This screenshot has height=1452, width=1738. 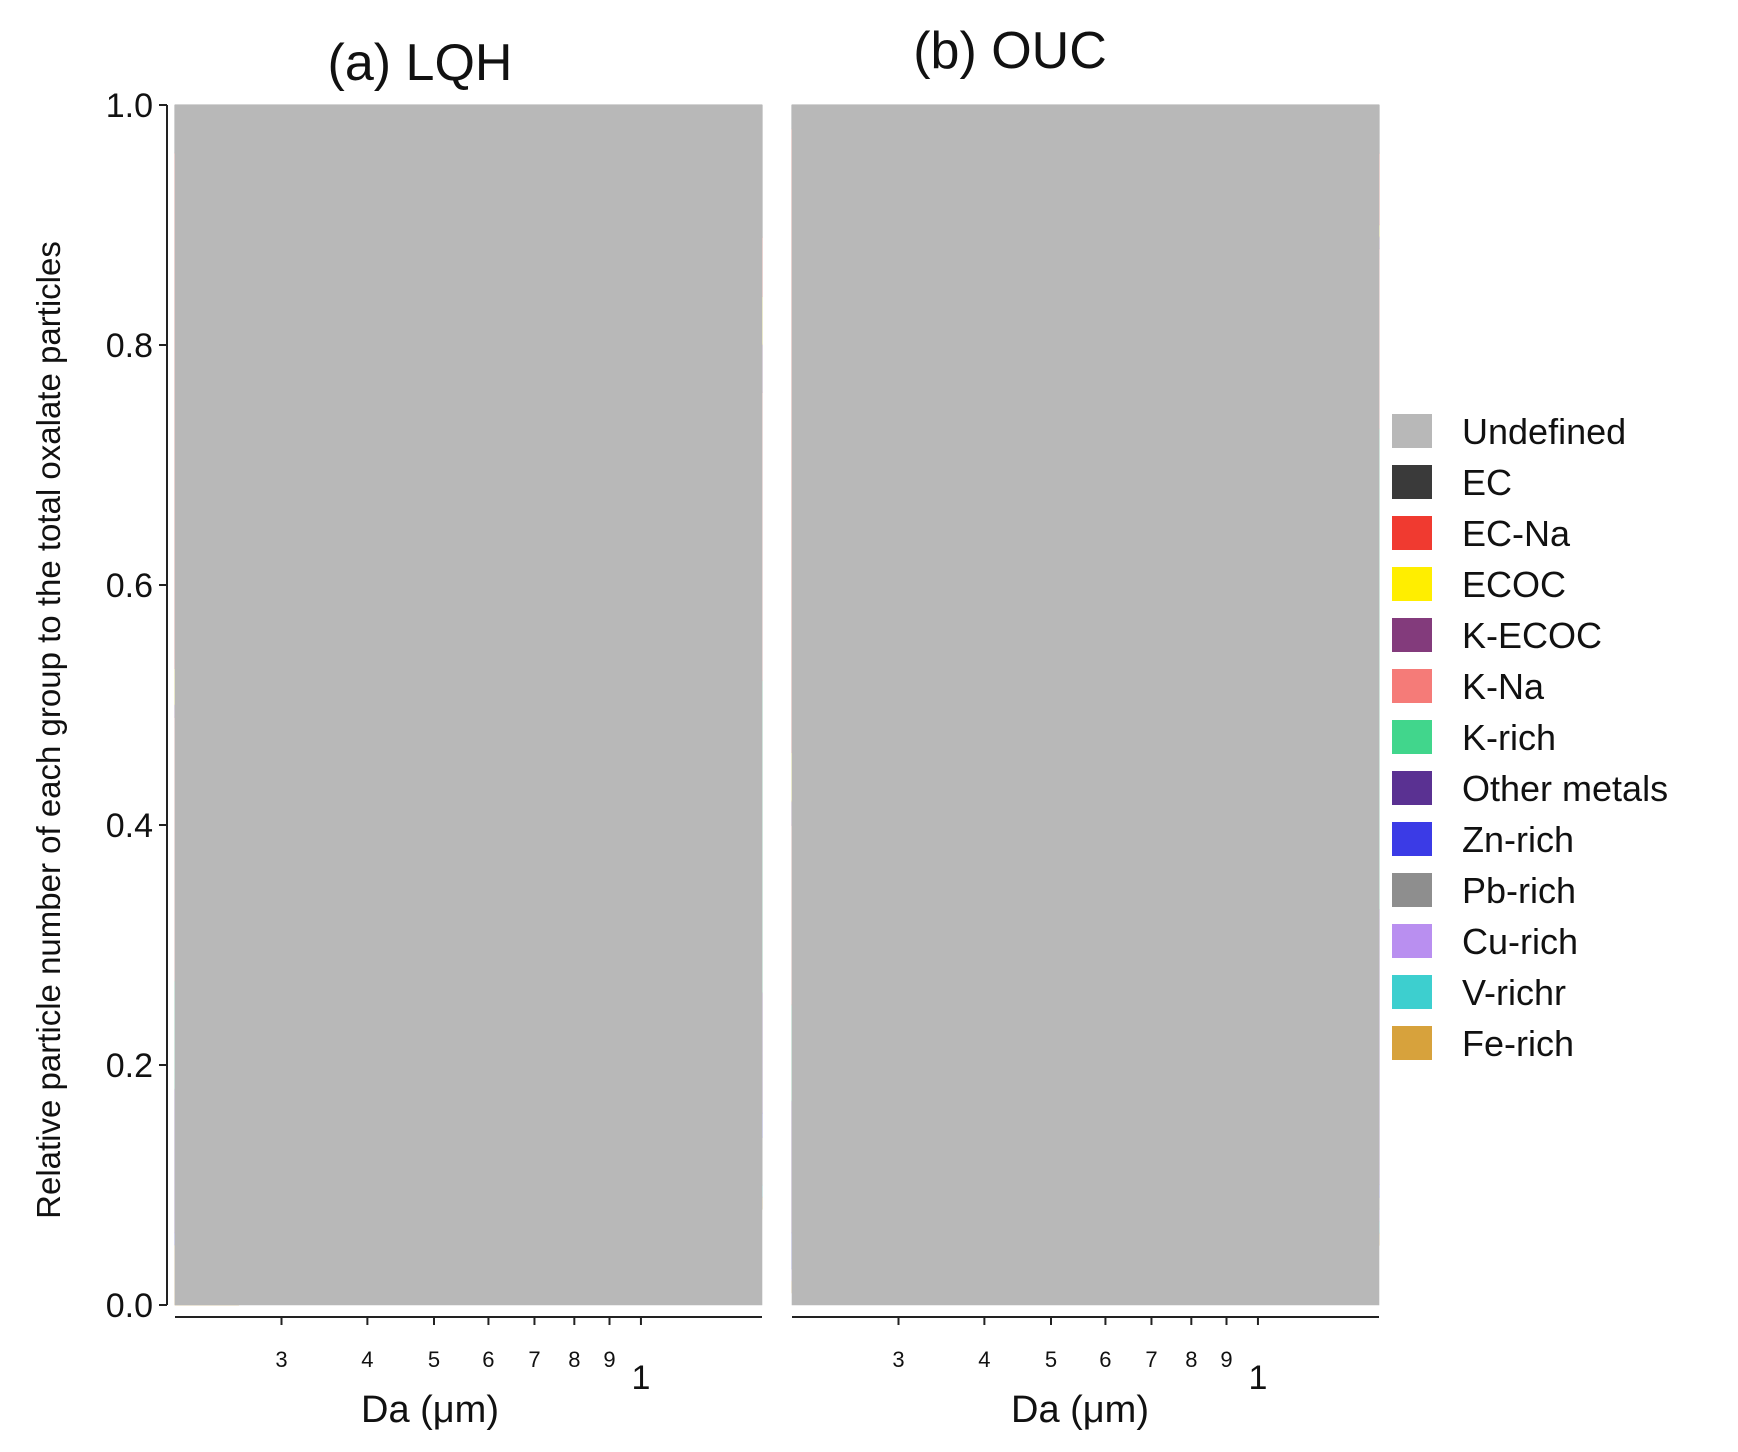 I want to click on y-tick-label: 0.4, so click(x=129, y=826).